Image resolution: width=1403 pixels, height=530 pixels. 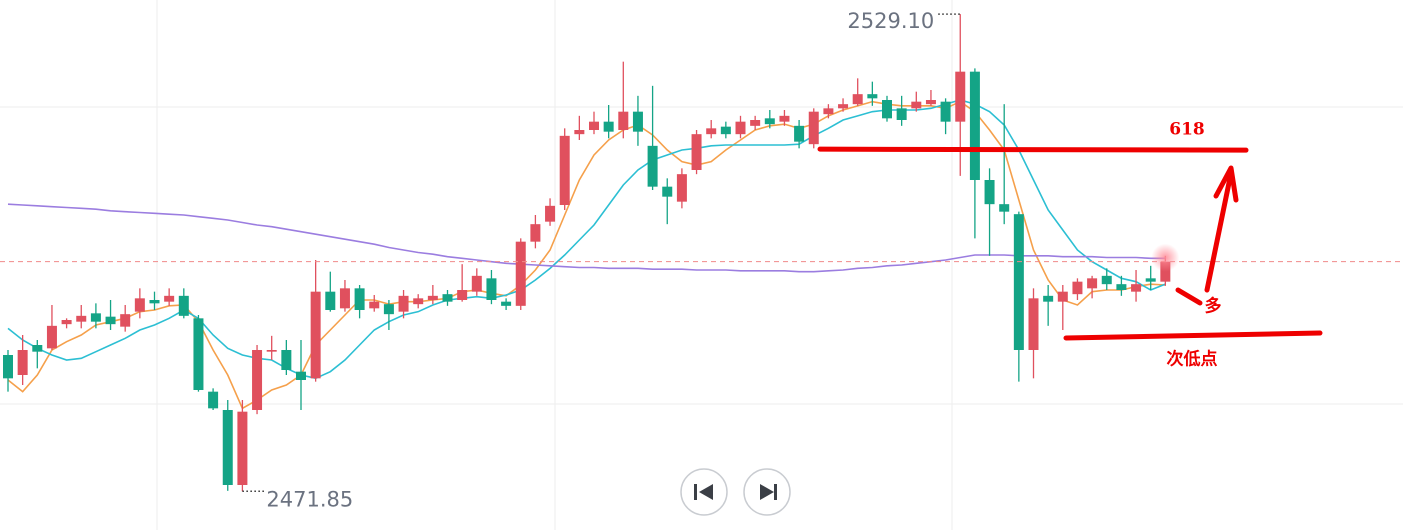 What do you see at coordinates (1193, 335) in the screenshot?
I see `second-low-line` at bounding box center [1193, 335].